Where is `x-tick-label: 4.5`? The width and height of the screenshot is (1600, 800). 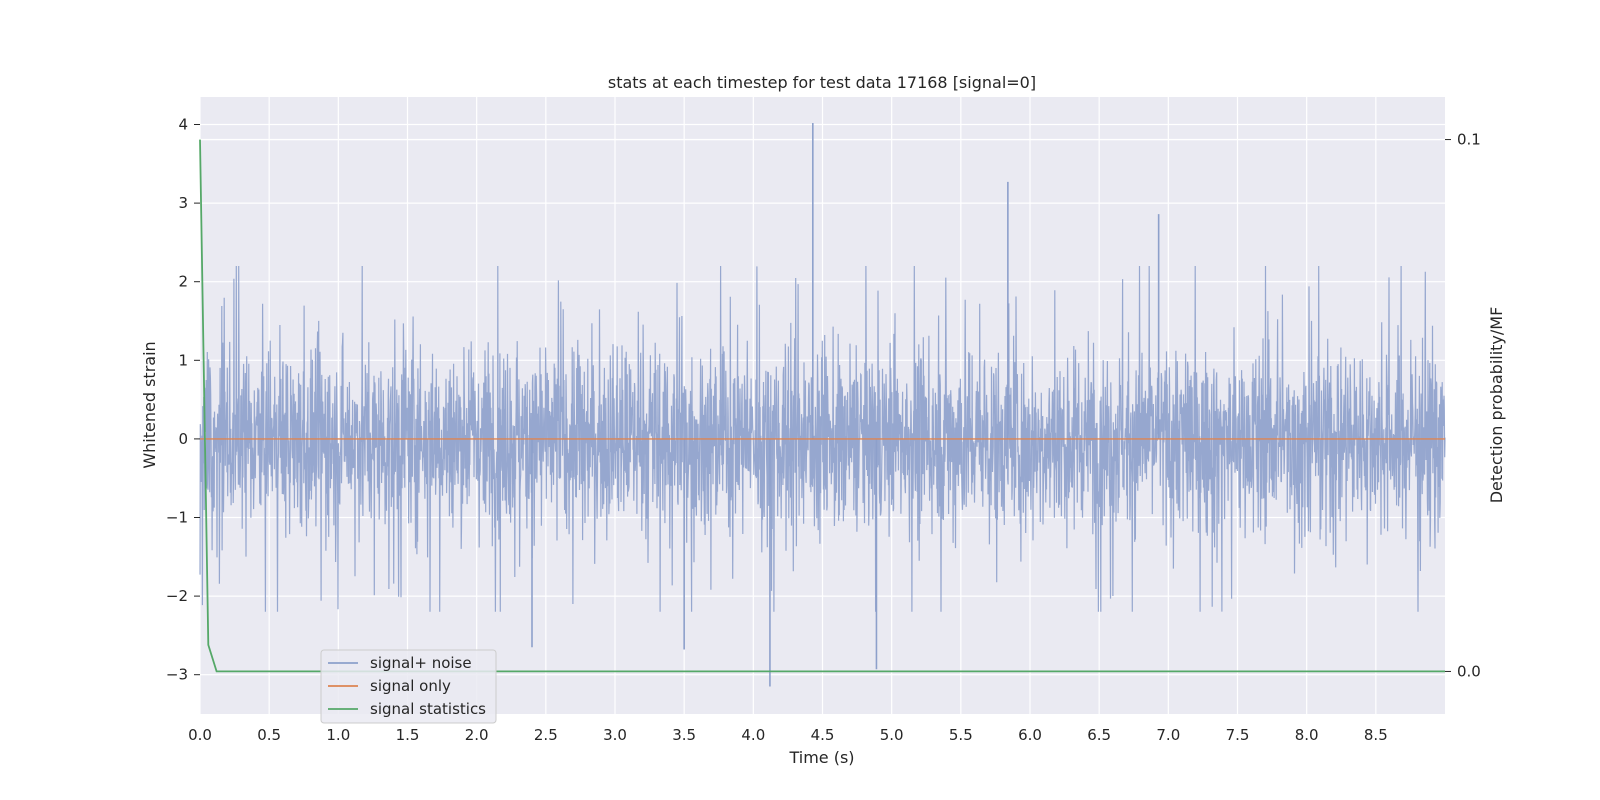
x-tick-label: 4.5 is located at coordinates (823, 735).